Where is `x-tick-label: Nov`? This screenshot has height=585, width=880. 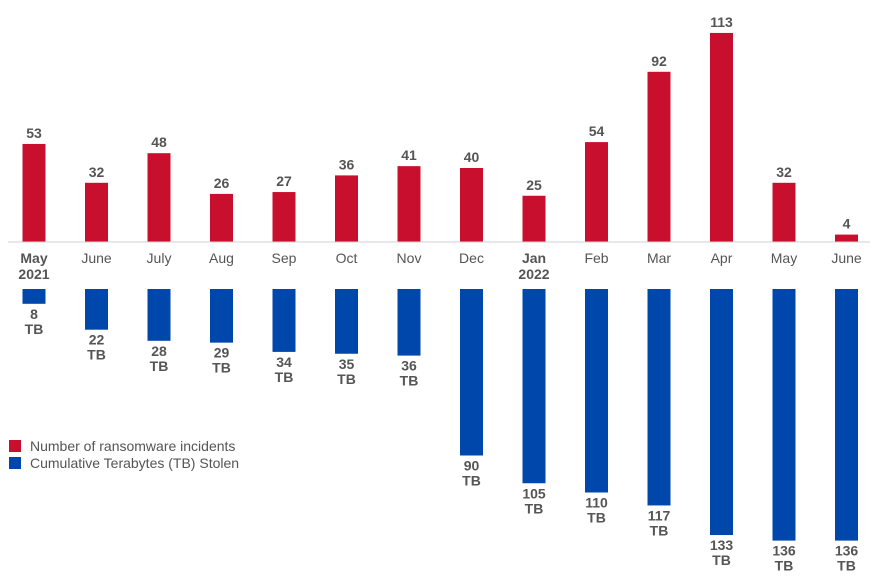
x-tick-label: Nov is located at coordinates (409, 258).